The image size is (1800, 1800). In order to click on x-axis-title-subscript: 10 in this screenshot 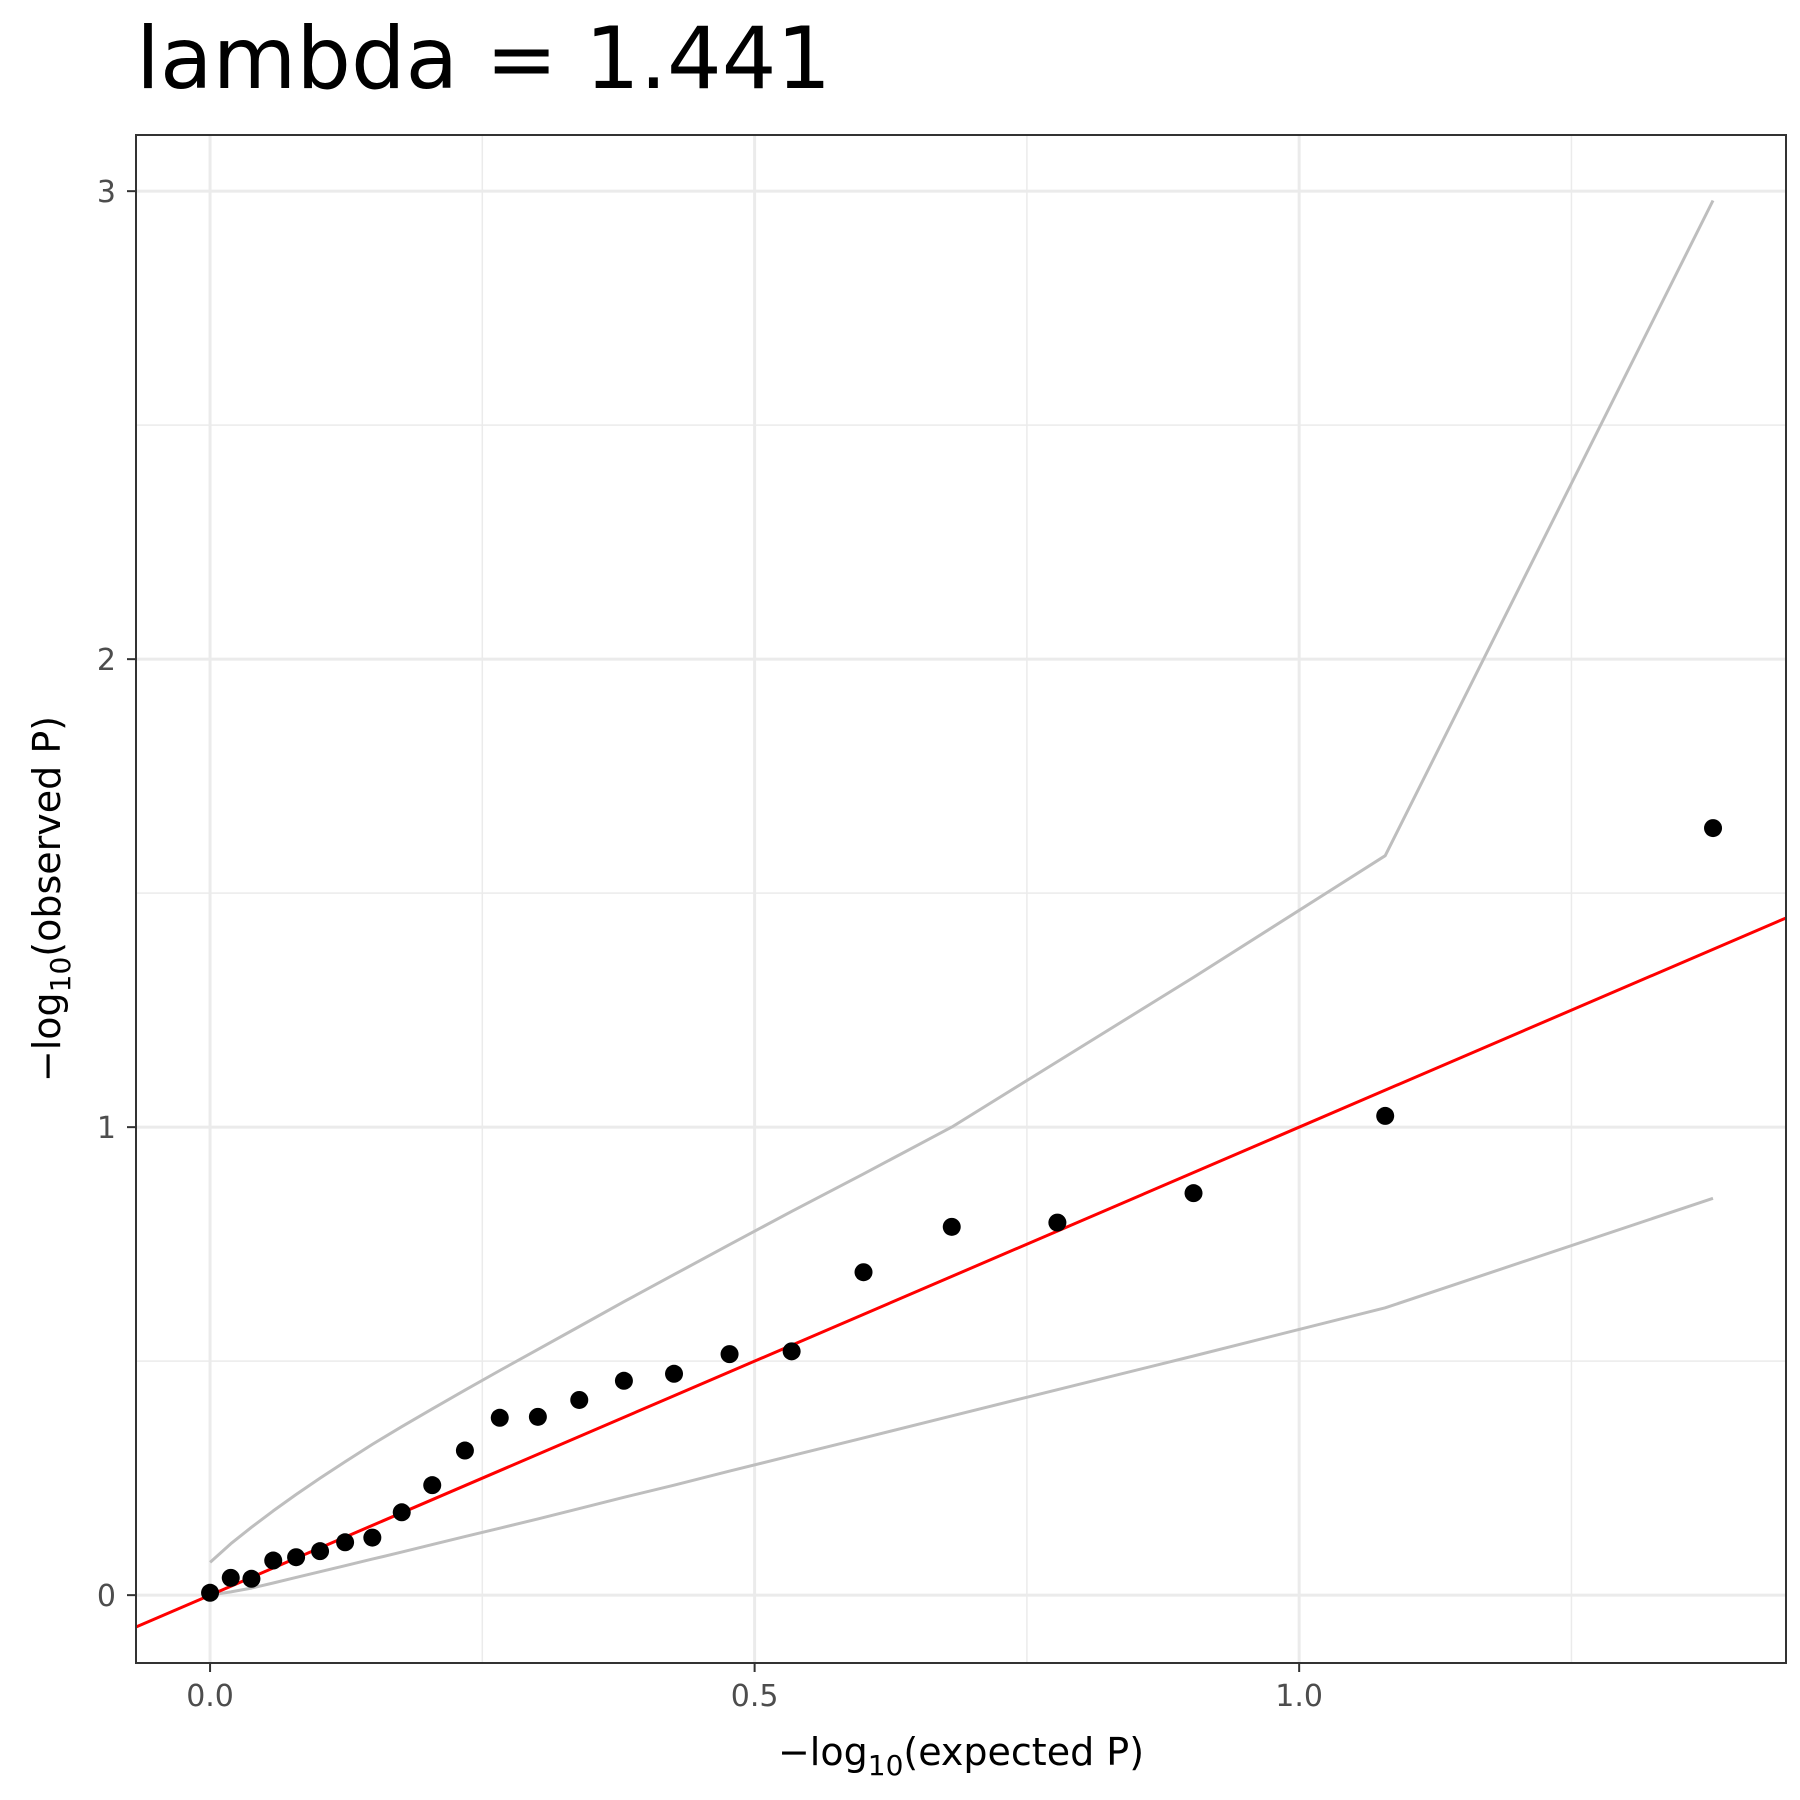, I will do `click(886, 1765)`.